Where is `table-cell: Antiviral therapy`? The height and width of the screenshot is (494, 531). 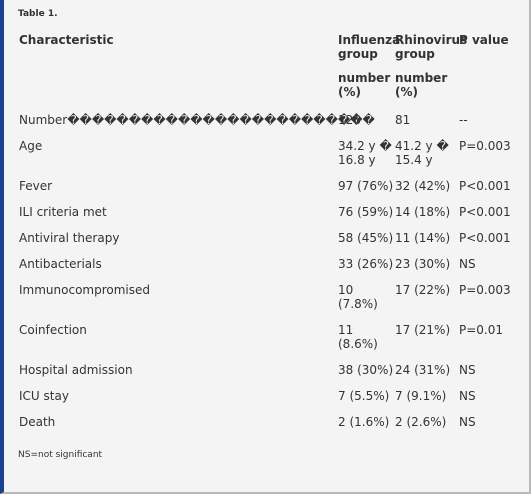
table-cell: Antiviral therapy is located at coordinates (69, 238).